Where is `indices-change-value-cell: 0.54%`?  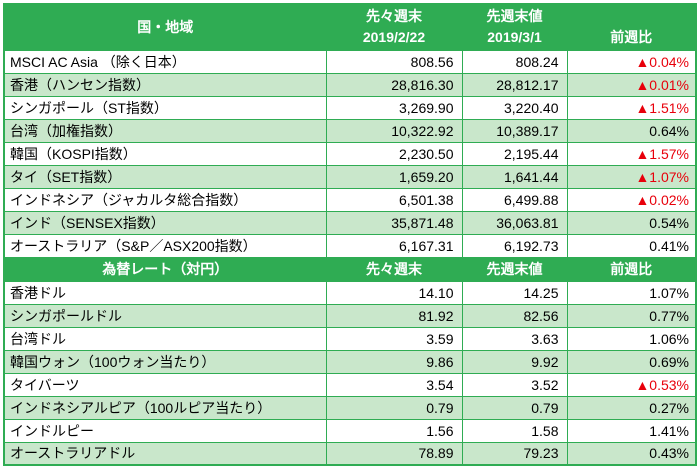
indices-change-value-cell: 0.54% is located at coordinates (631, 222).